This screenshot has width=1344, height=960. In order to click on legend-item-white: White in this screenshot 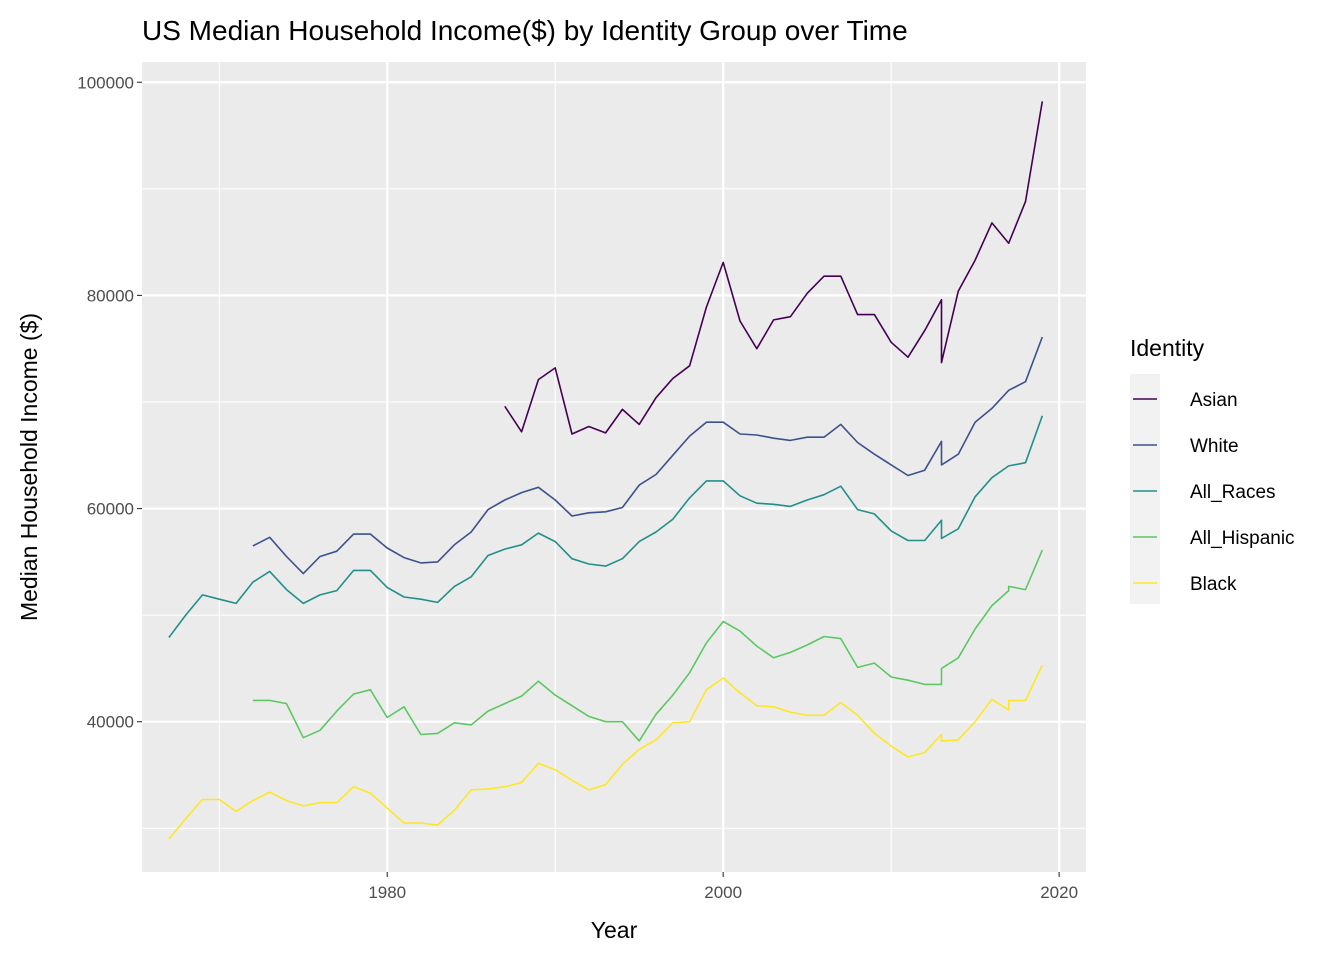, I will do `click(1186, 446)`.